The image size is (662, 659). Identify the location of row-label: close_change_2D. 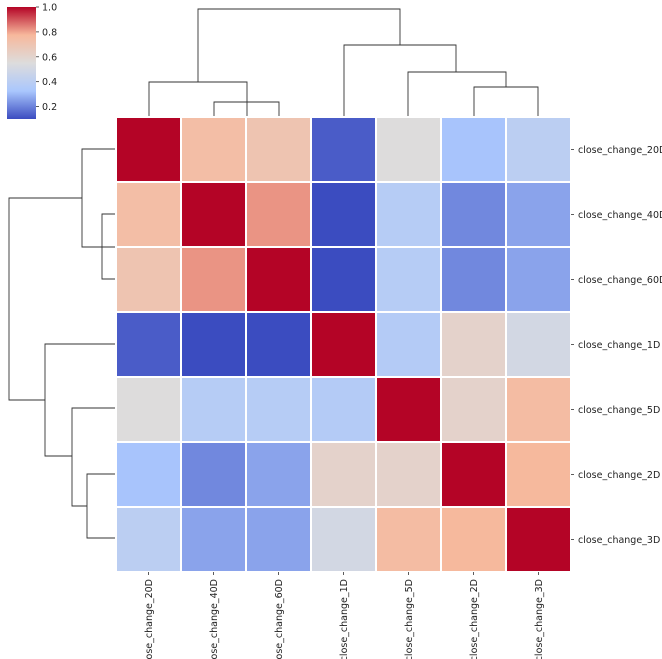
(619, 475).